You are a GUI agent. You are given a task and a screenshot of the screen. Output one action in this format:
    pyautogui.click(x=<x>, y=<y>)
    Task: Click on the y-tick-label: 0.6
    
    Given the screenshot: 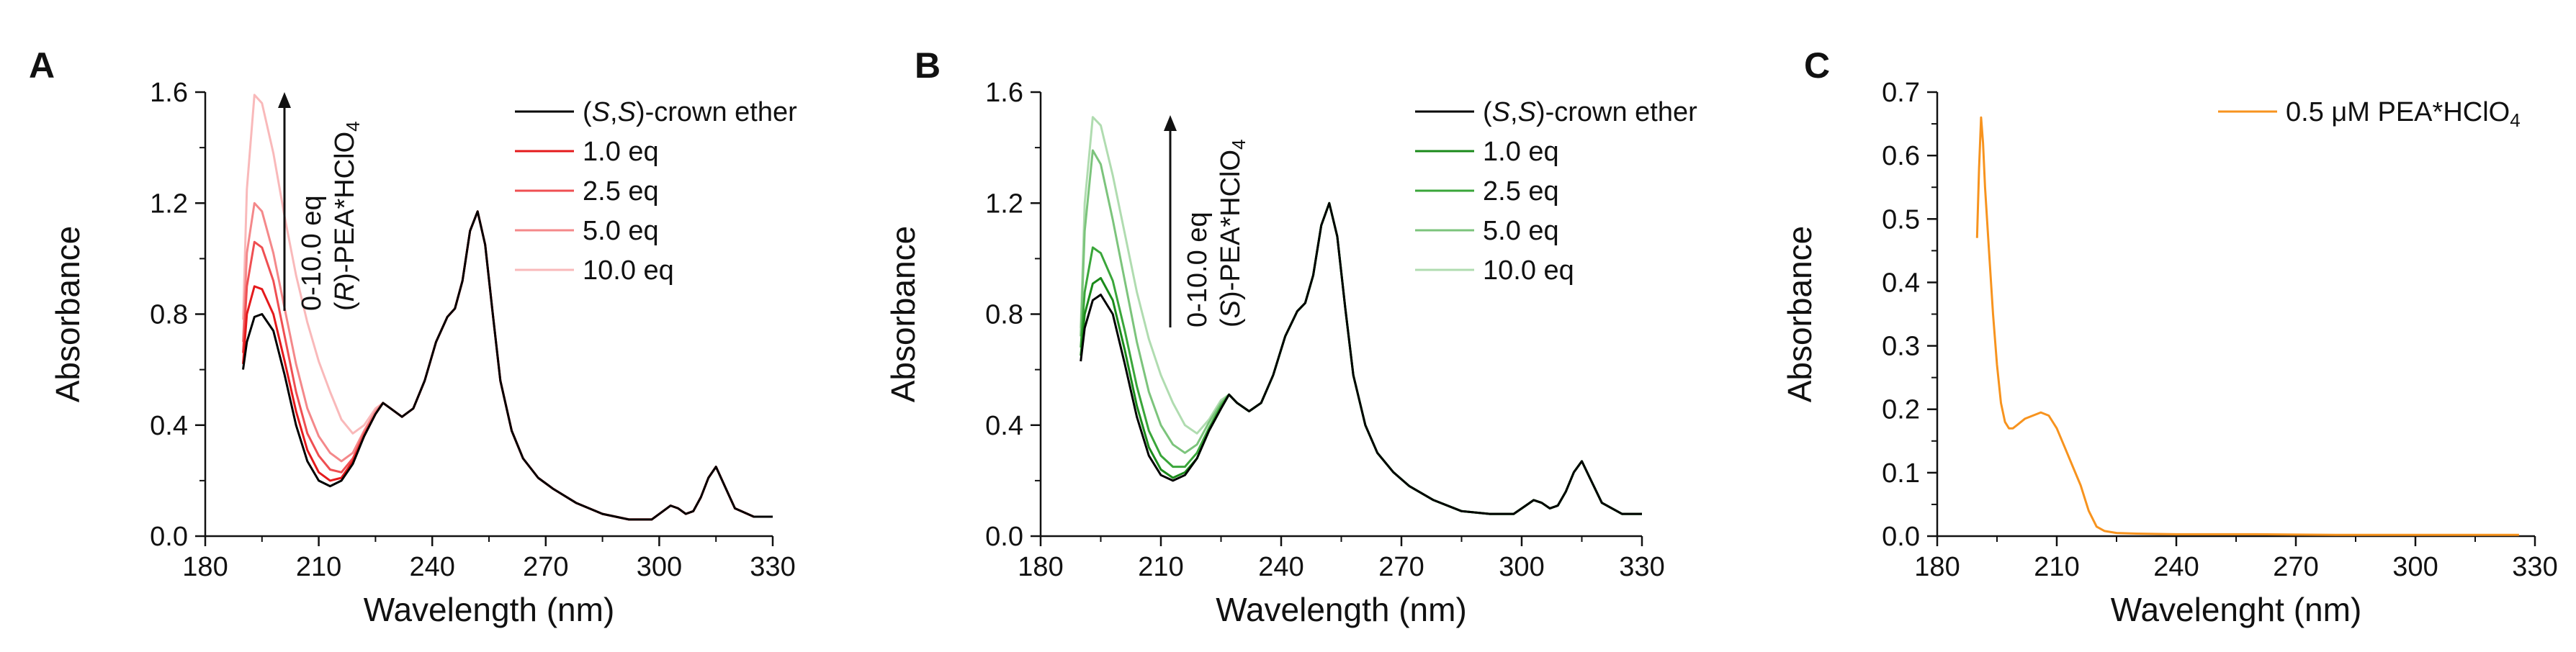 What is the action you would take?
    pyautogui.click(x=1901, y=156)
    